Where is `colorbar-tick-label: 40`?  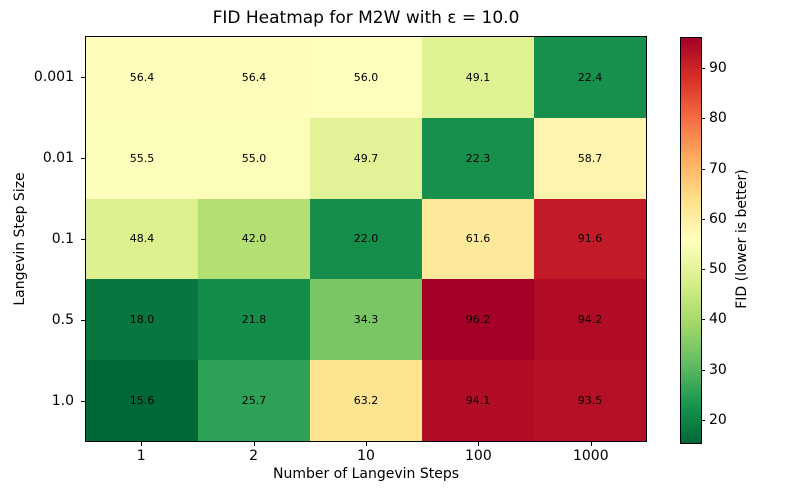
colorbar-tick-label: 40 is located at coordinates (718, 319).